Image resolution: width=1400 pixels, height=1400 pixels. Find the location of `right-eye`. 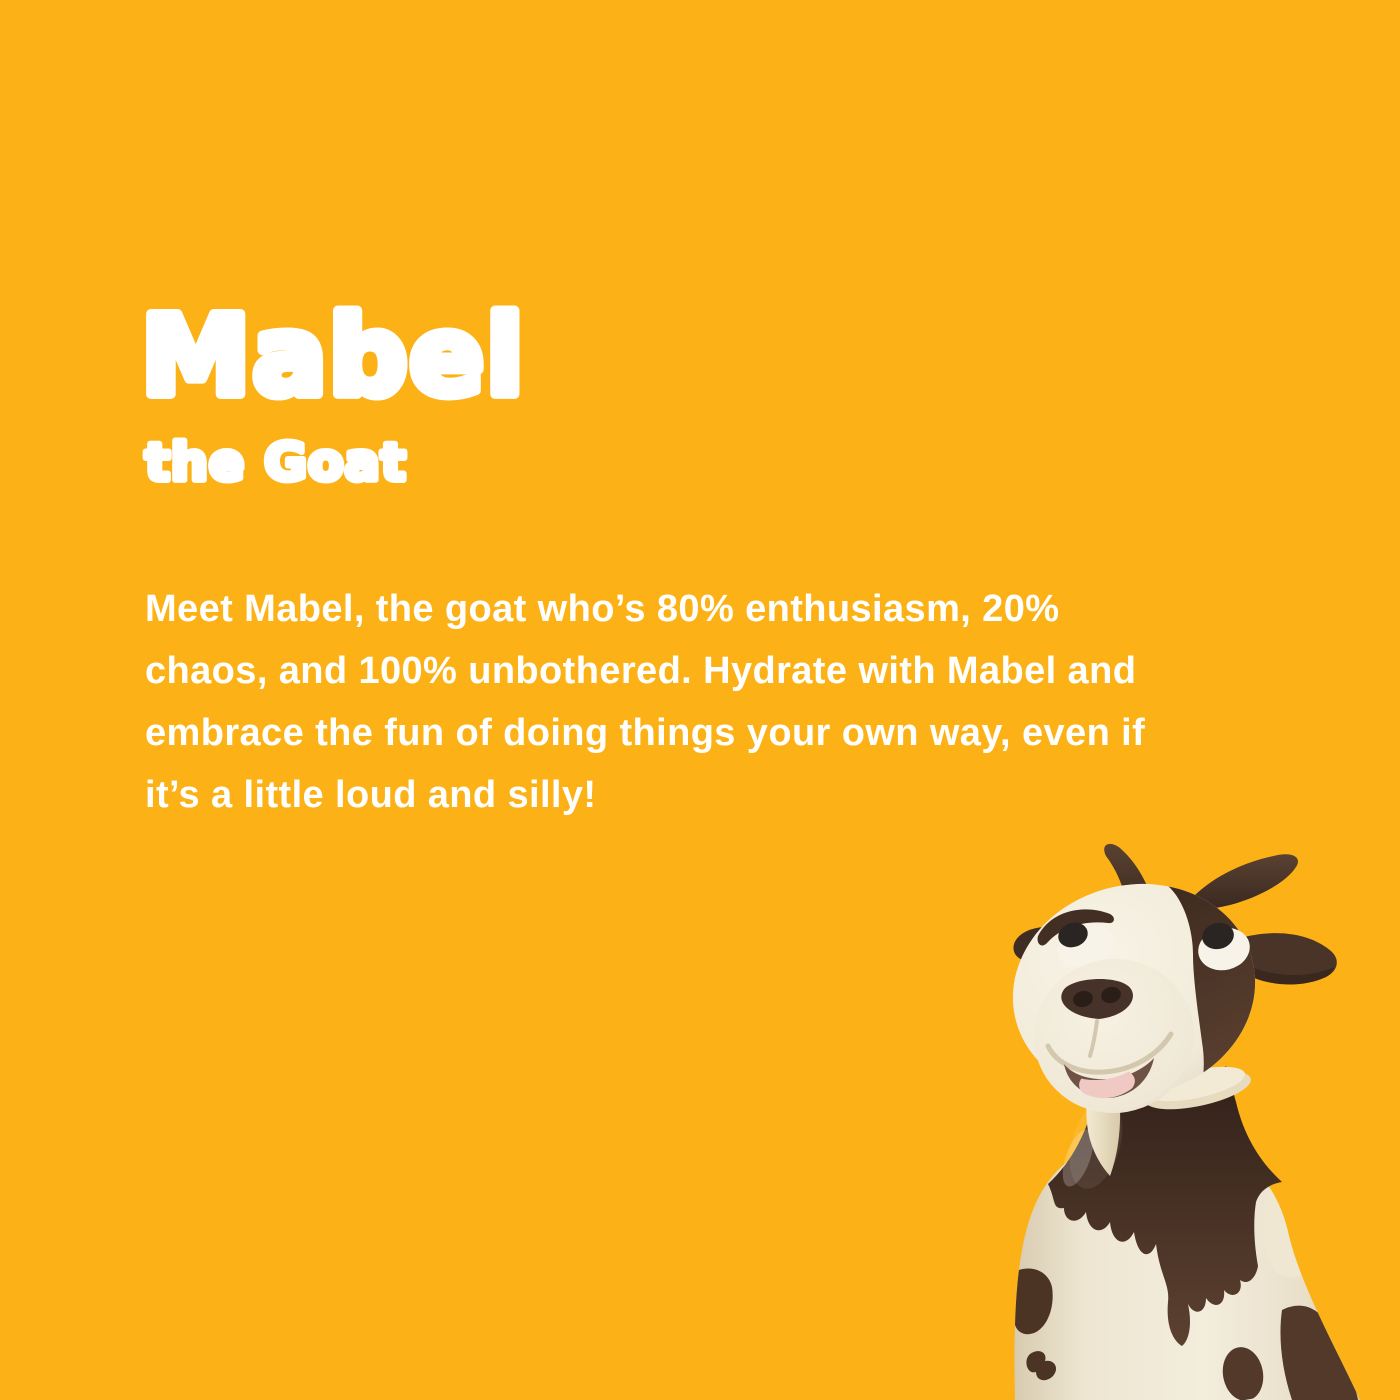

right-eye is located at coordinates (1224, 946).